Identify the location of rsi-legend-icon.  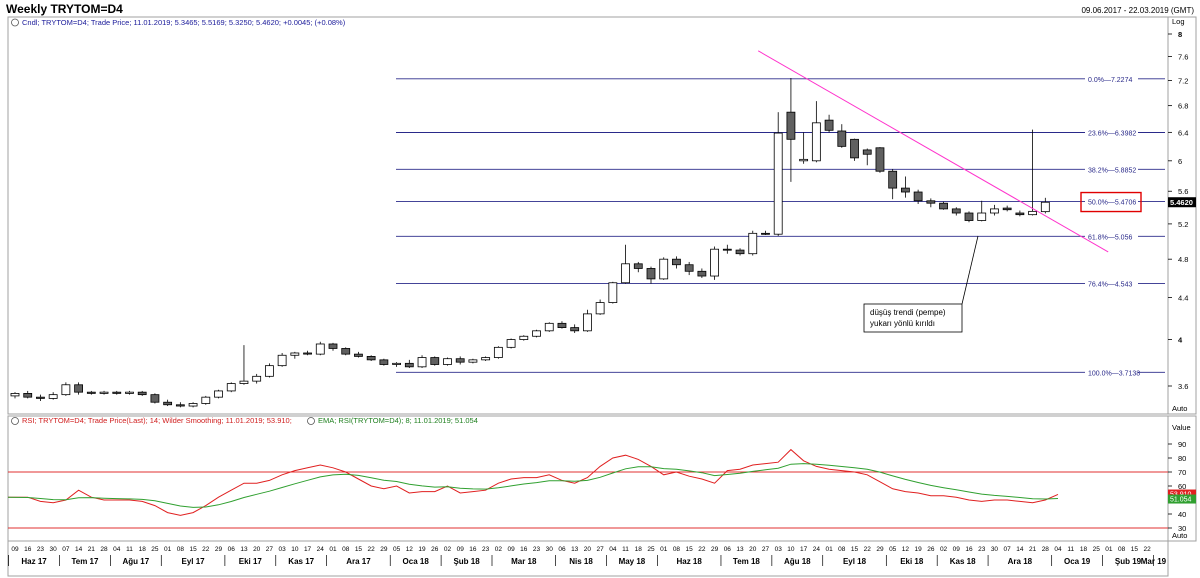
(15, 421).